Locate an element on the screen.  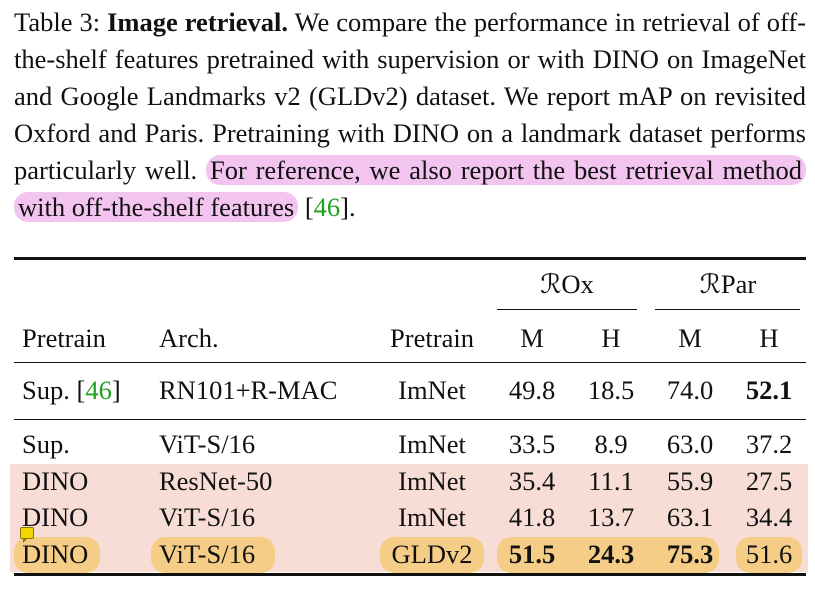
table-row-3-rox-h: 13.7 is located at coordinates (611, 517).